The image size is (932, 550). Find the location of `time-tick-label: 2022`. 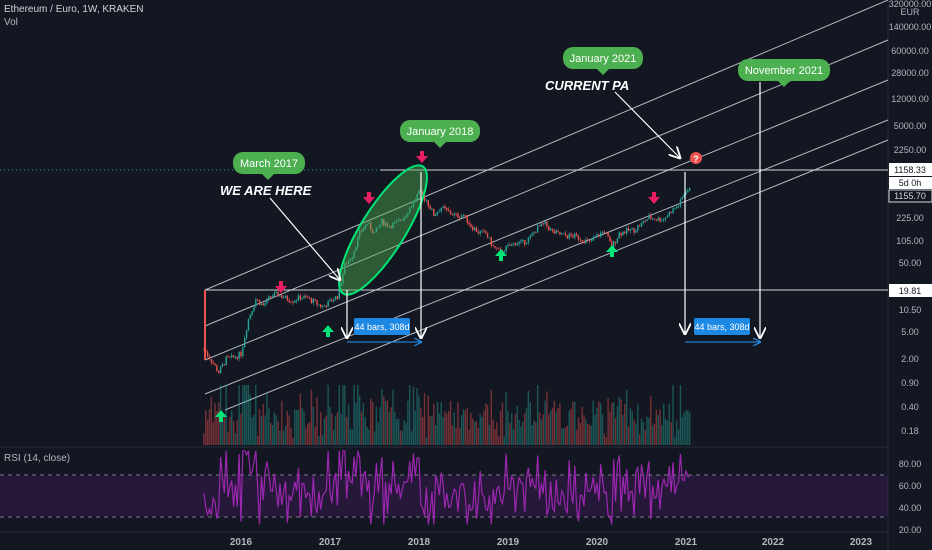

time-tick-label: 2022 is located at coordinates (773, 542).